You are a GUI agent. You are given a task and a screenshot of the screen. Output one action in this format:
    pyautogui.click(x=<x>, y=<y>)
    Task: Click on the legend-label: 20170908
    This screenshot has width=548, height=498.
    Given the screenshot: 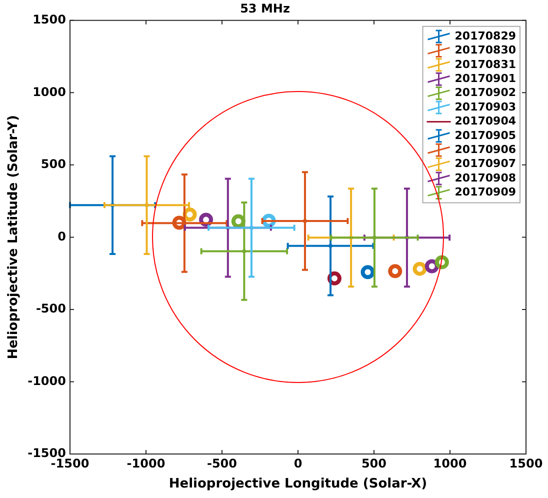 What is the action you would take?
    pyautogui.click(x=485, y=177)
    